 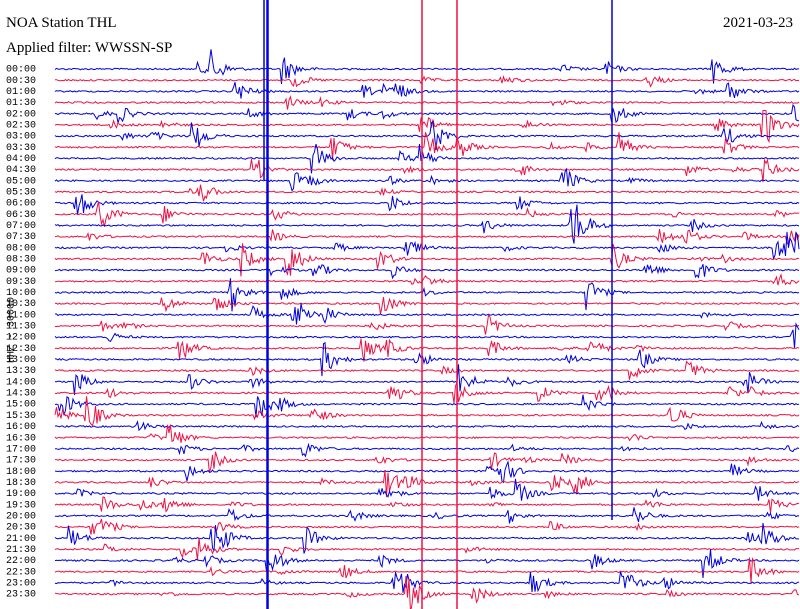 I want to click on row-label: 18:30, so click(x=21, y=483).